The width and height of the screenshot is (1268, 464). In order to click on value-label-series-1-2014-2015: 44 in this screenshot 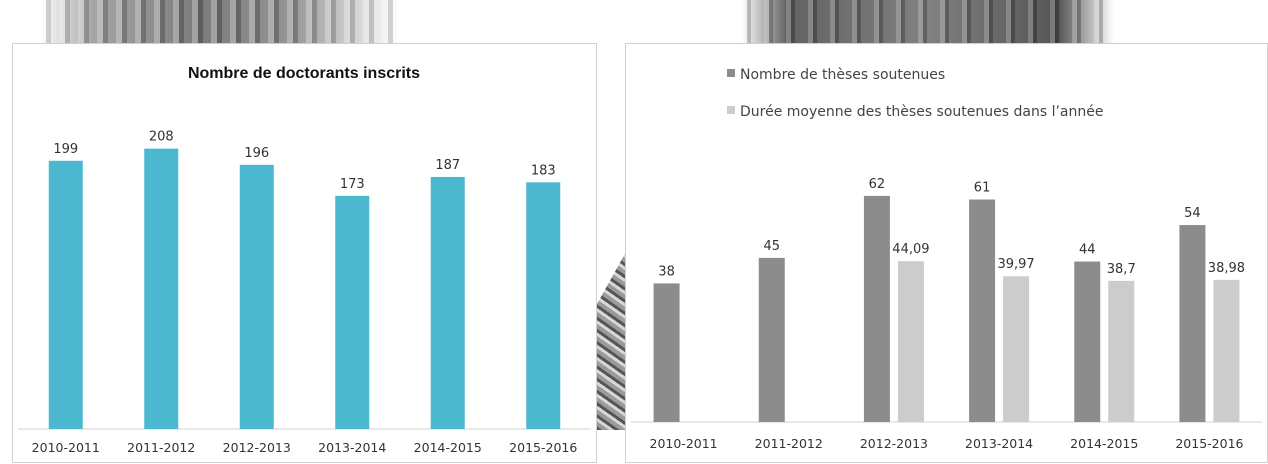, I will do `click(1087, 250)`.